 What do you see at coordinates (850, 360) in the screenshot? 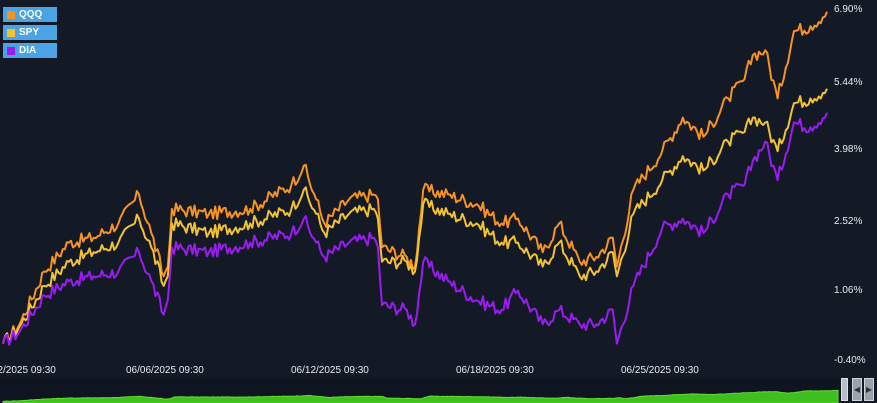
I see `y-tick: -0.40%` at bounding box center [850, 360].